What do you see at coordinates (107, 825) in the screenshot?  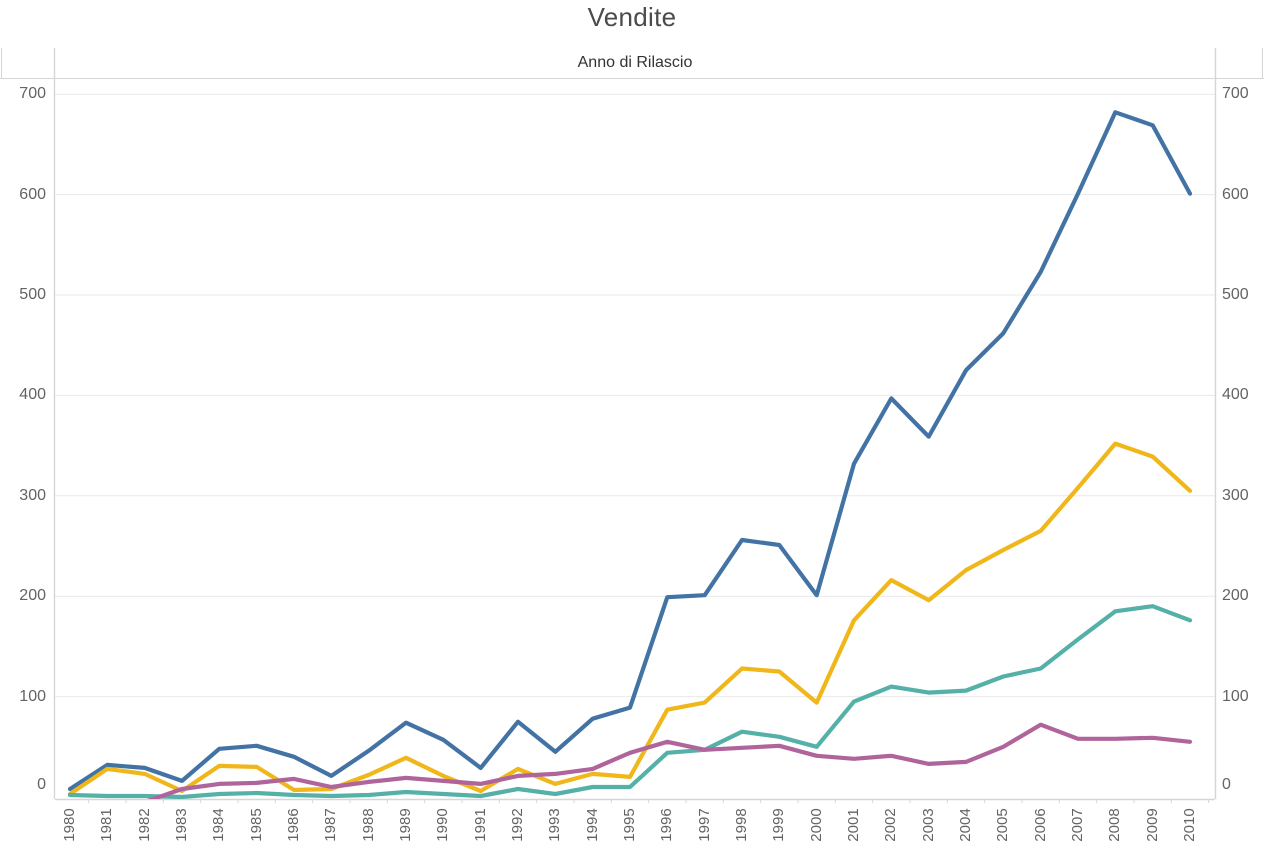 I see `x-axis-label-1981: 1981` at bounding box center [107, 825].